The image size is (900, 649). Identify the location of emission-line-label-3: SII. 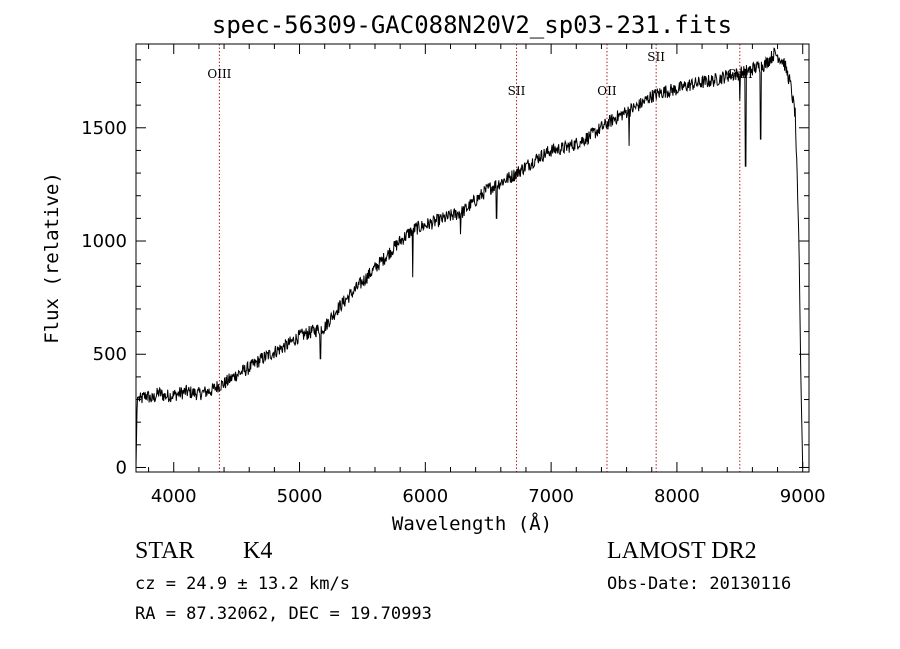
(656, 57).